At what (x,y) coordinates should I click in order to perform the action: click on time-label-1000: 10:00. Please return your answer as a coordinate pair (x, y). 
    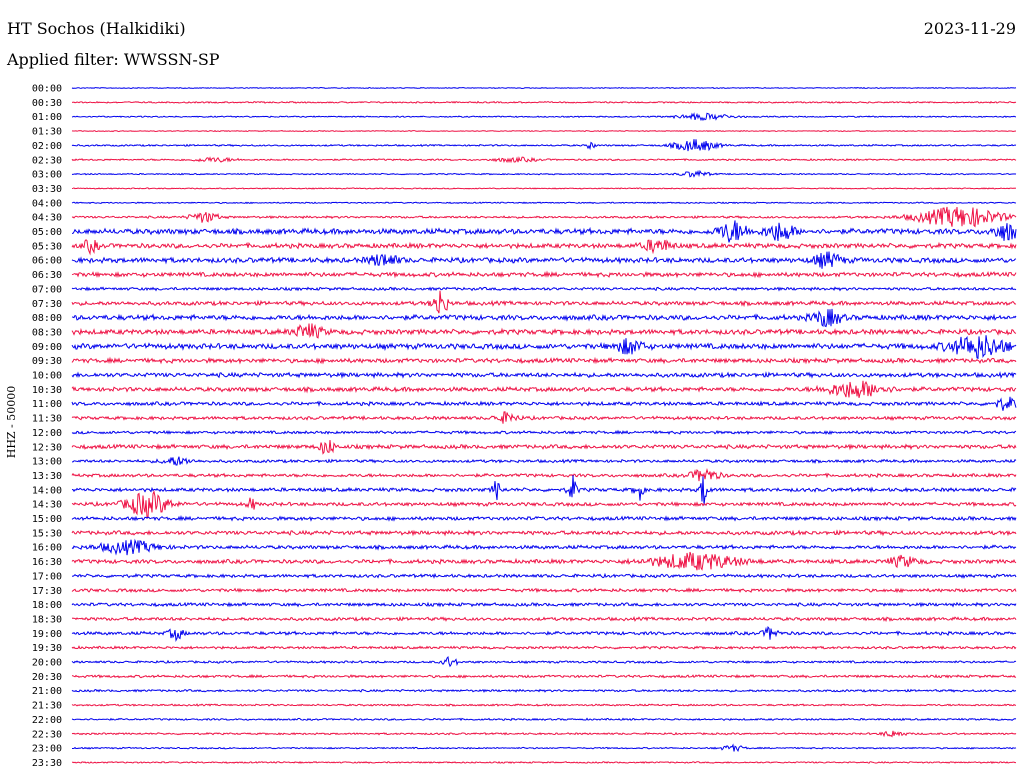
    Looking at the image, I should click on (47, 376).